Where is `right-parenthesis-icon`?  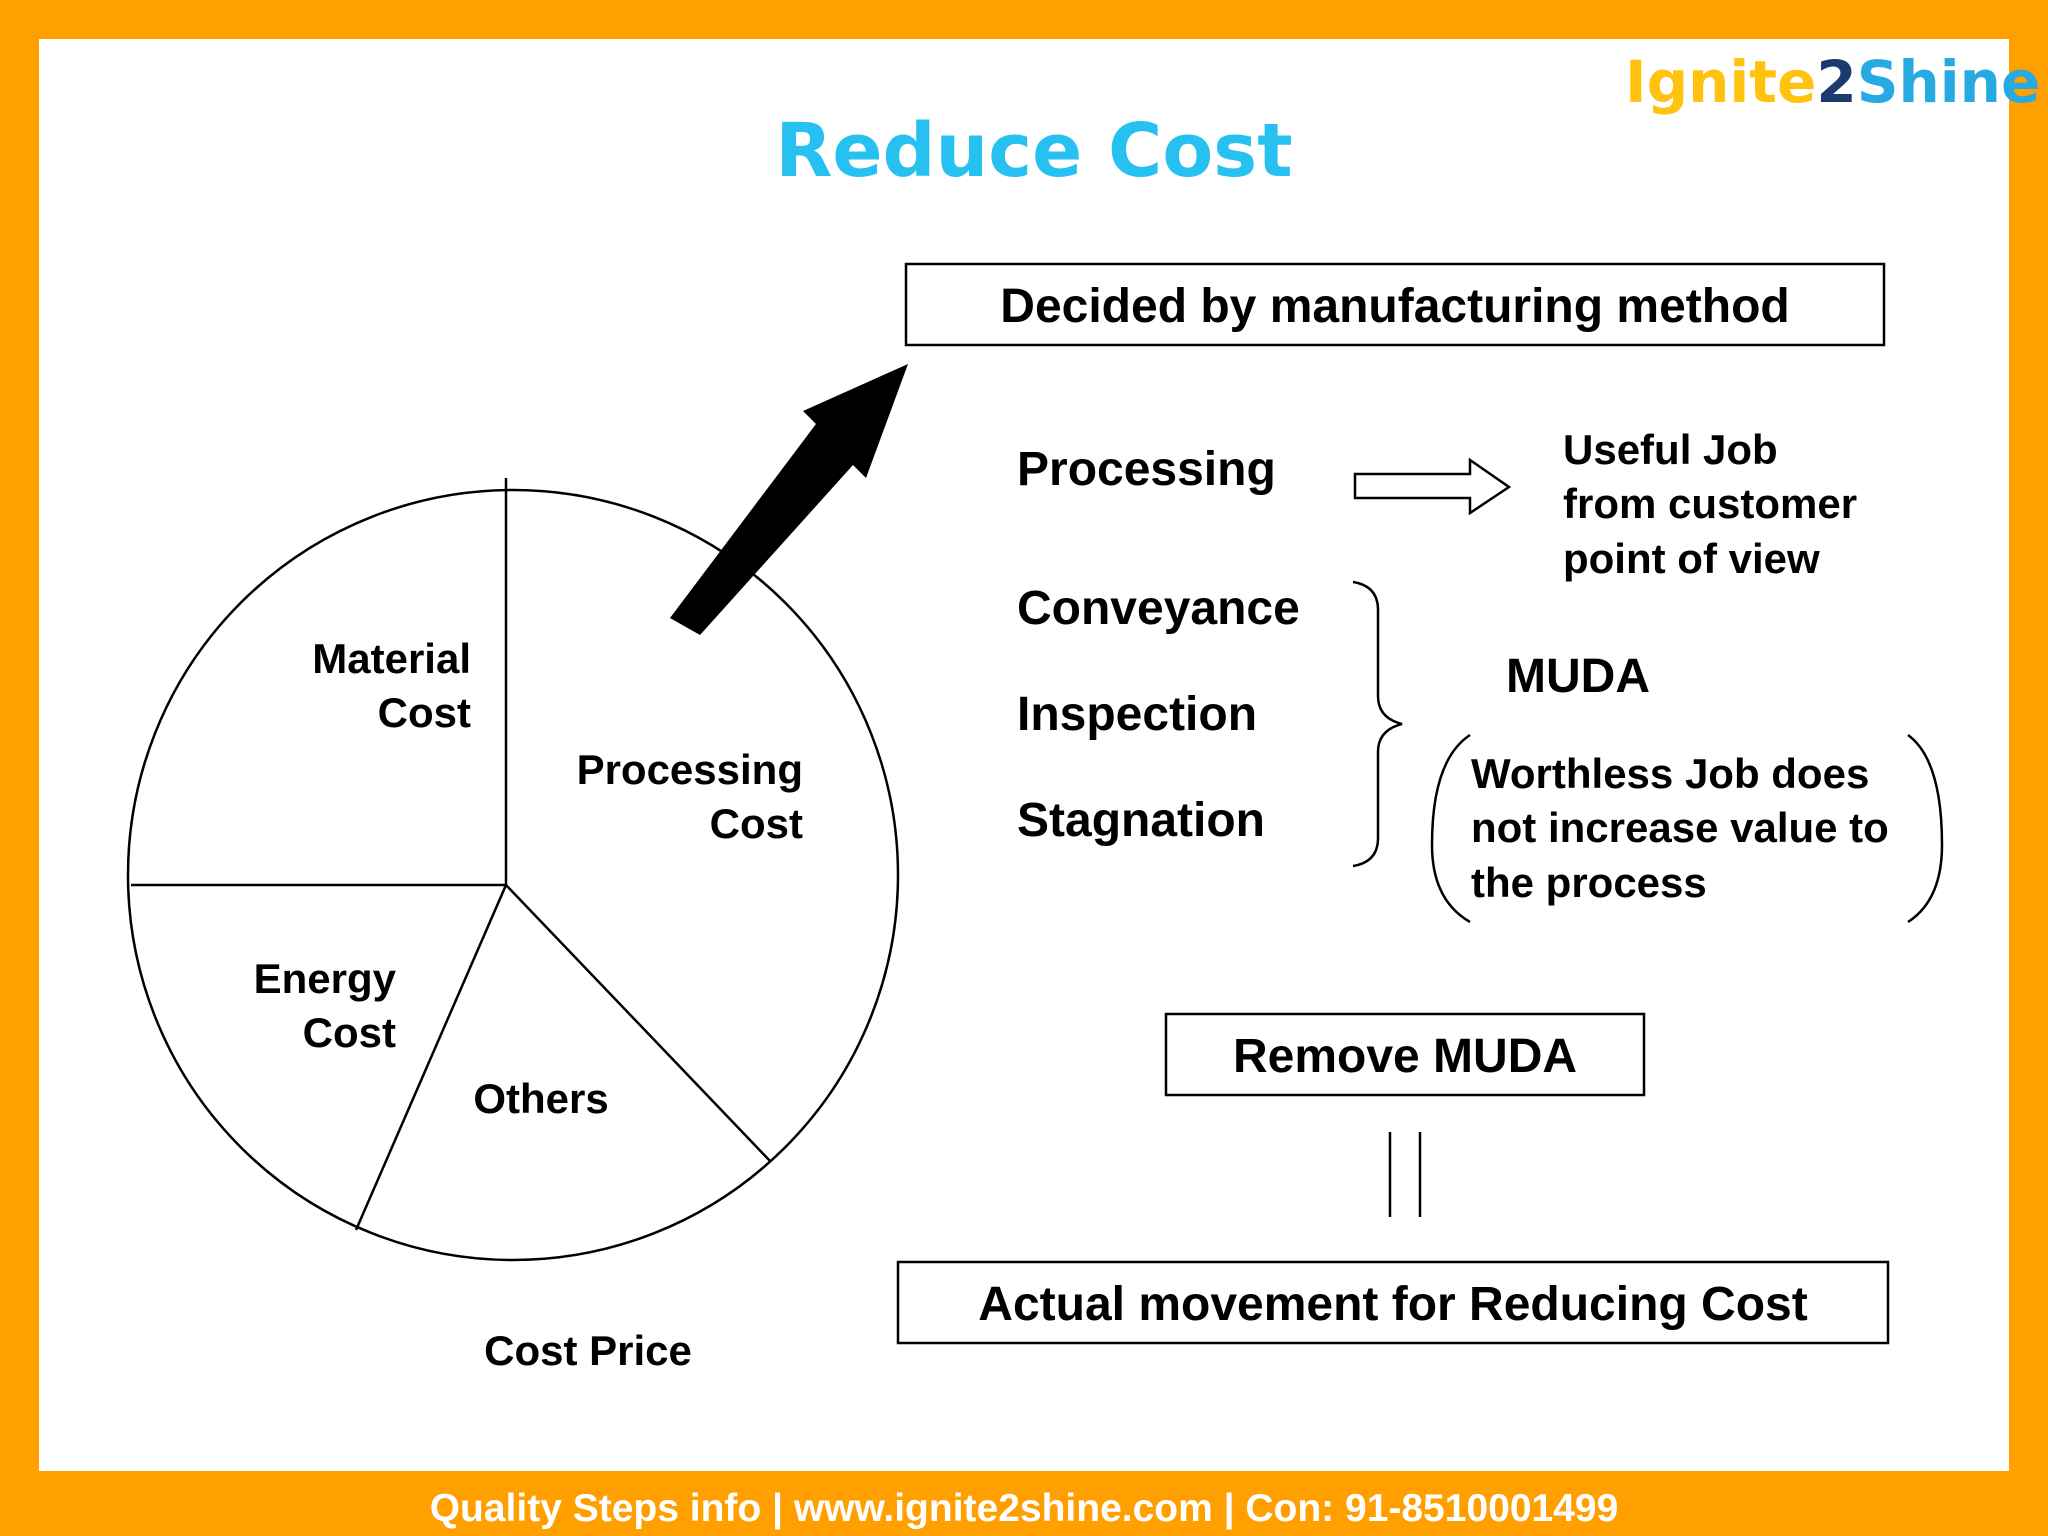
right-parenthesis-icon is located at coordinates (1925, 828).